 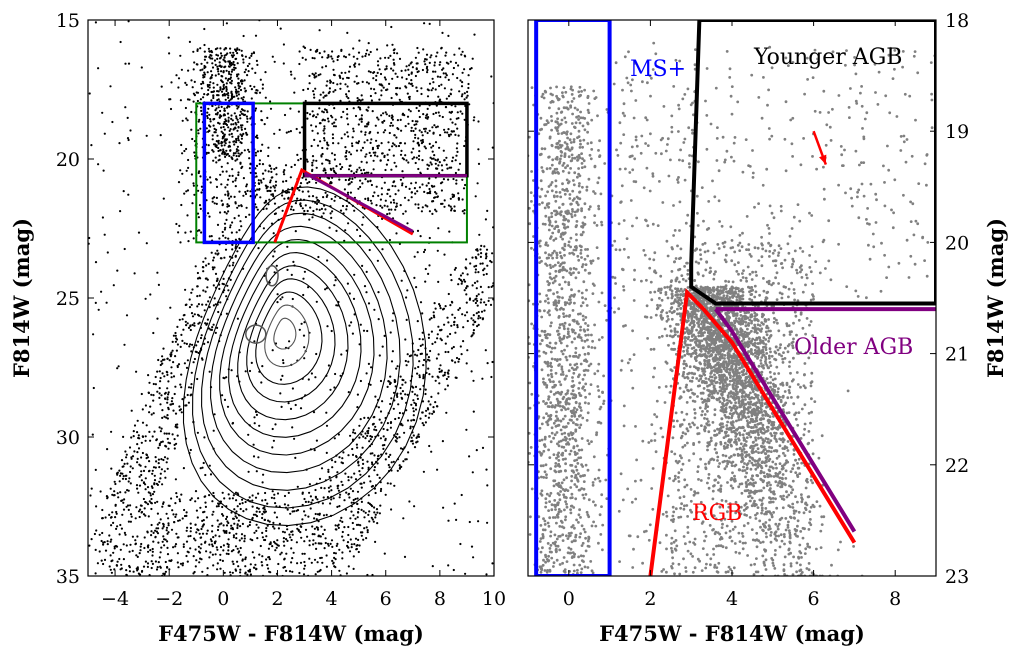 I want to click on left-x-tick-label: 0, so click(x=223, y=599).